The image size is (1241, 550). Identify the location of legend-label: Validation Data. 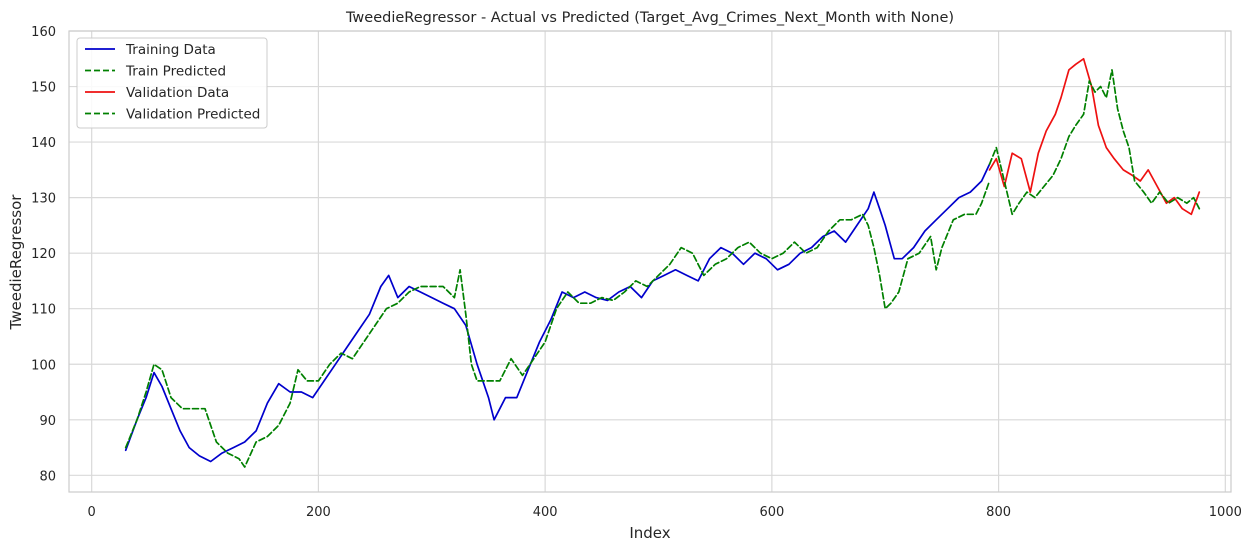
(177, 93).